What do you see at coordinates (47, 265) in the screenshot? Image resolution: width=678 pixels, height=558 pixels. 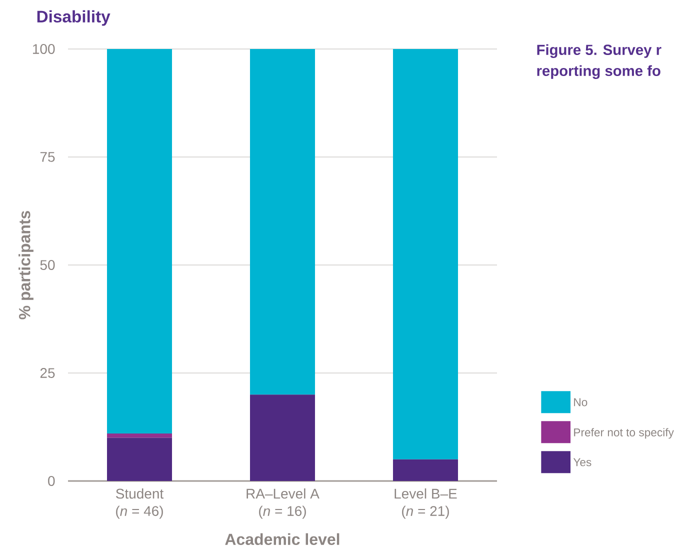 I see `y-tick-label: 50` at bounding box center [47, 265].